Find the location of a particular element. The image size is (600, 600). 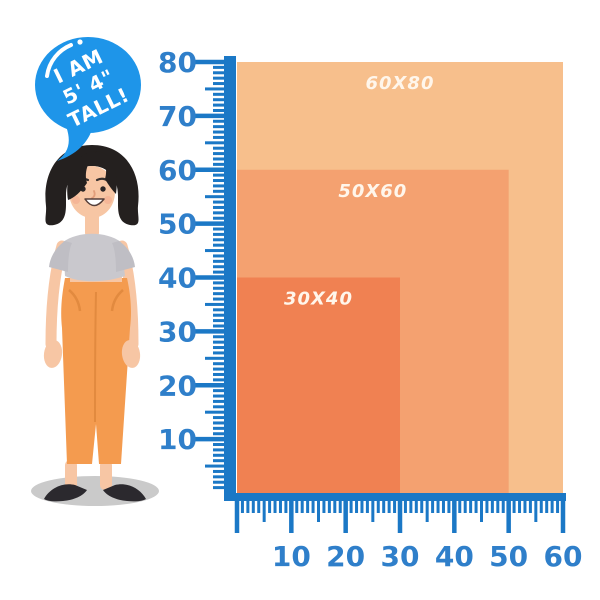

right-sleeve is located at coordinates (123, 256).